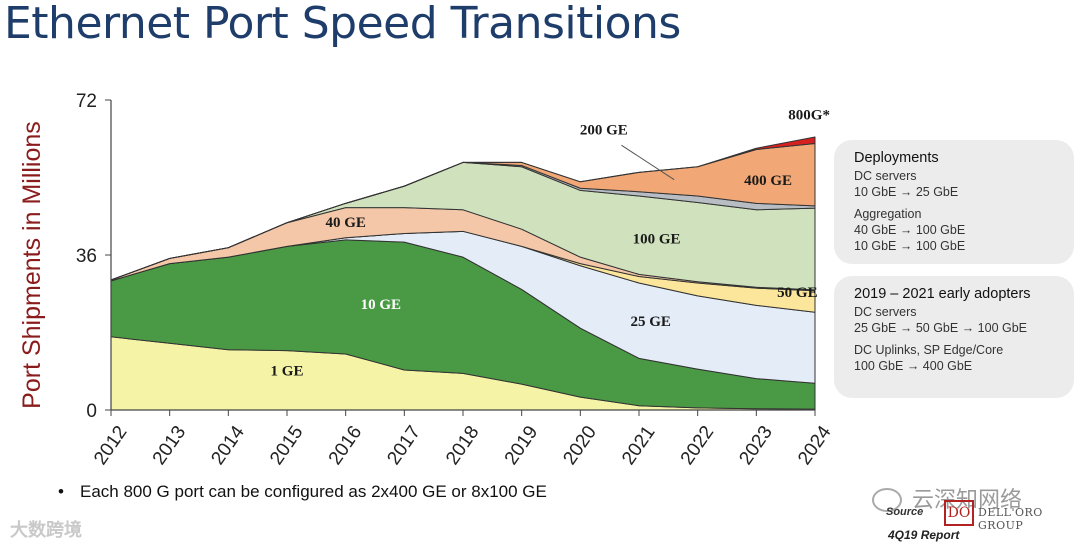  What do you see at coordinates (657, 239) in the screenshot?
I see `series-label-100-ge: 100 GE` at bounding box center [657, 239].